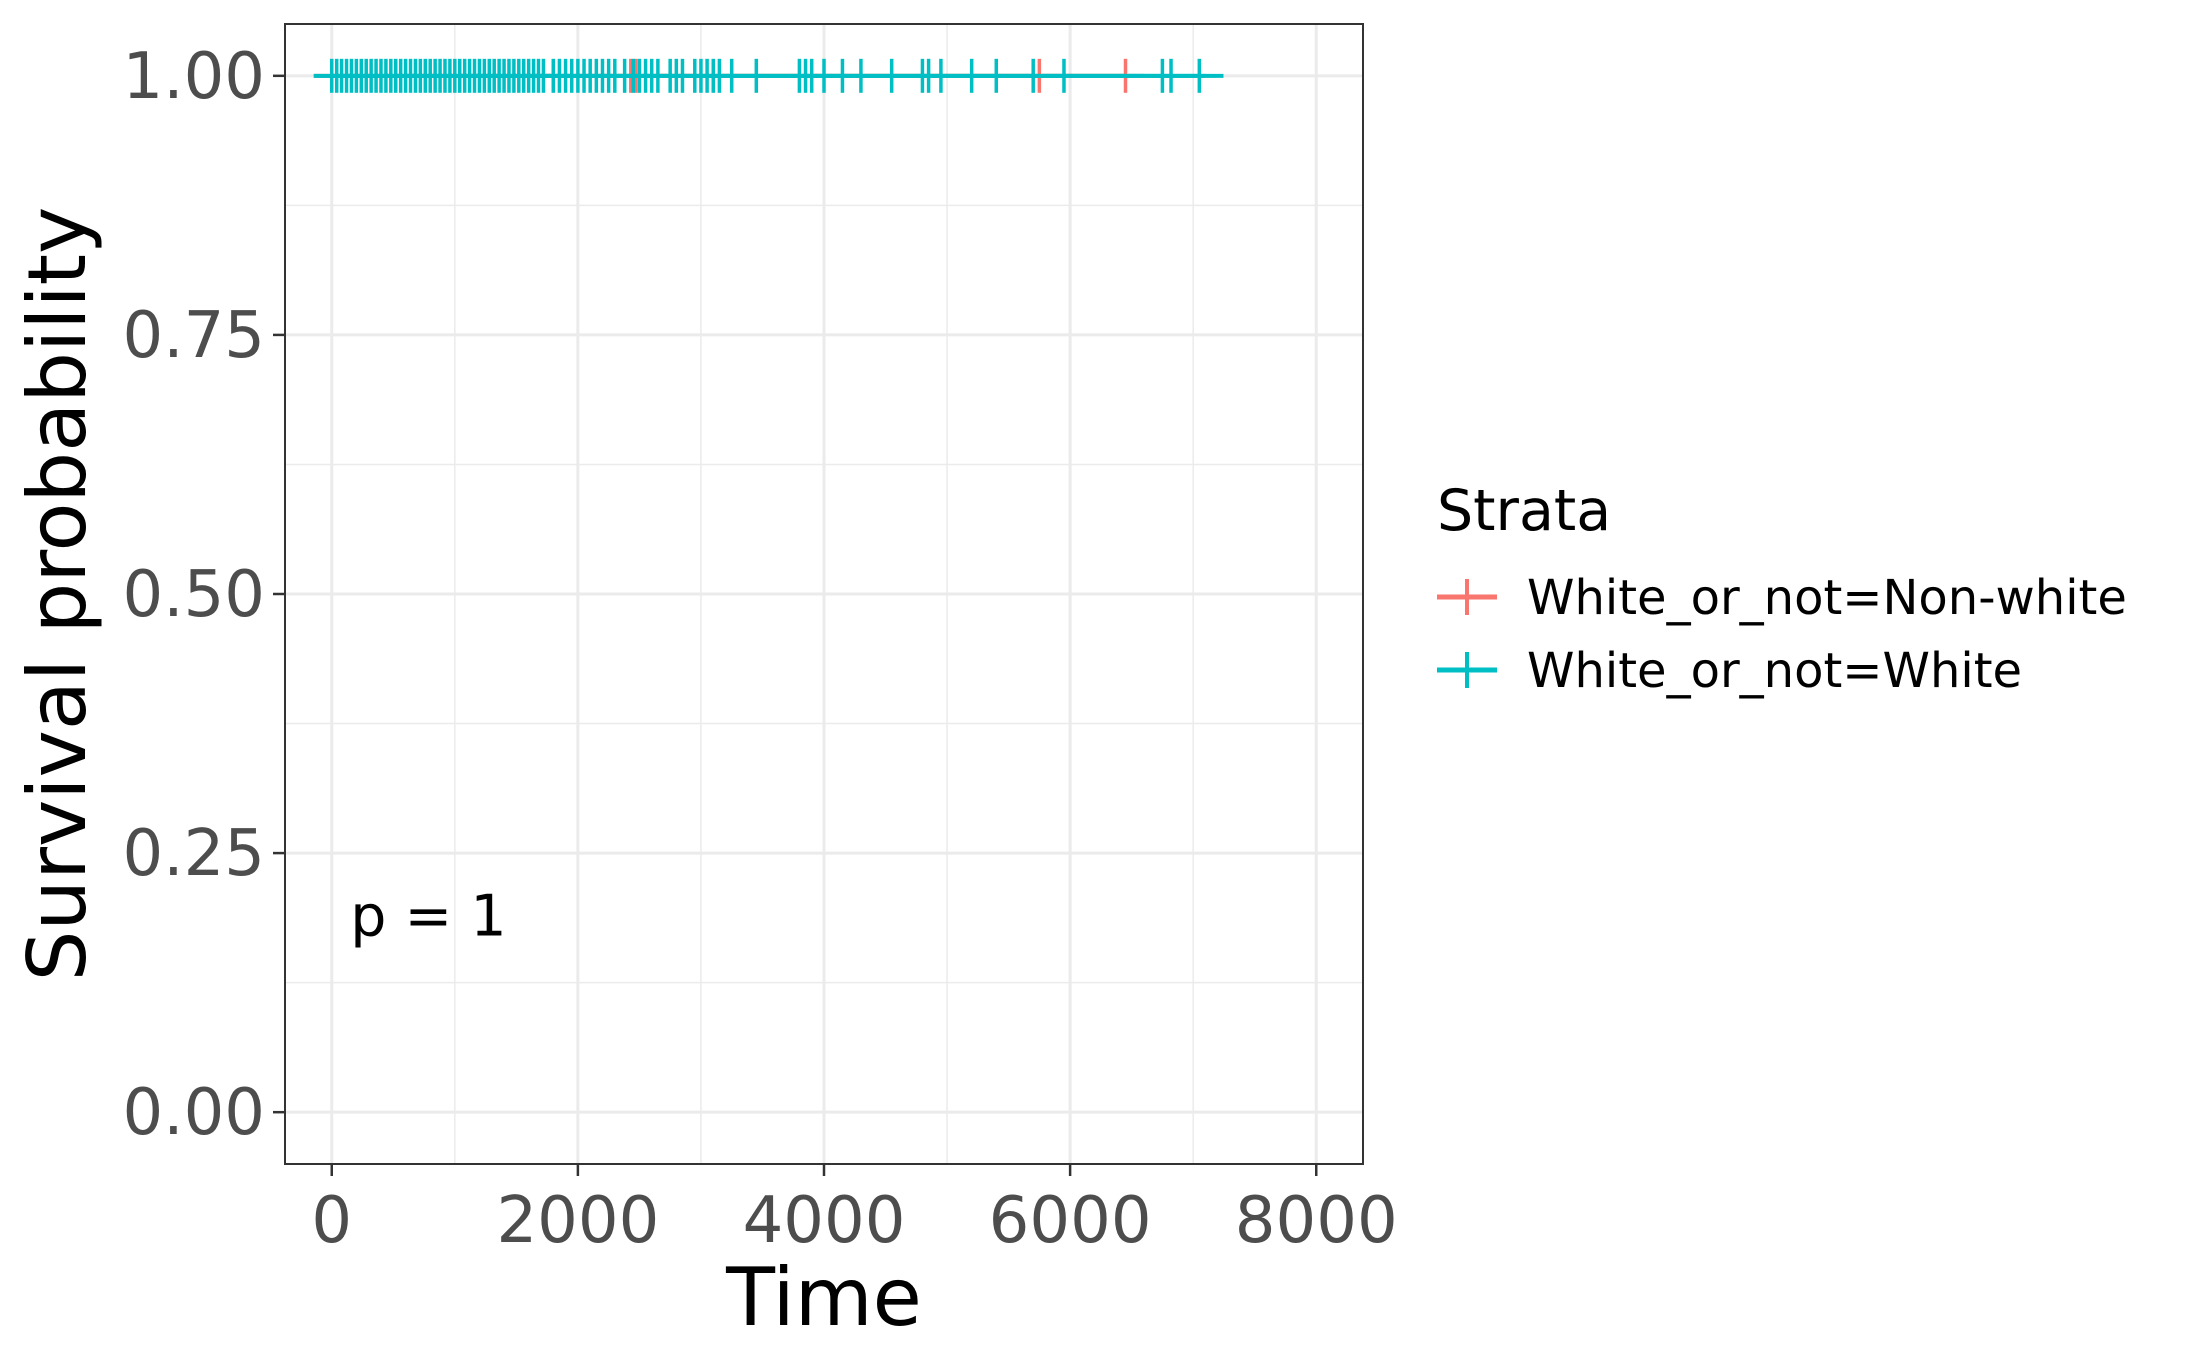 Image resolution: width=2187 pixels, height=1351 pixels. I want to click on legend-label: White_or_not=Non-white, so click(1827, 598).